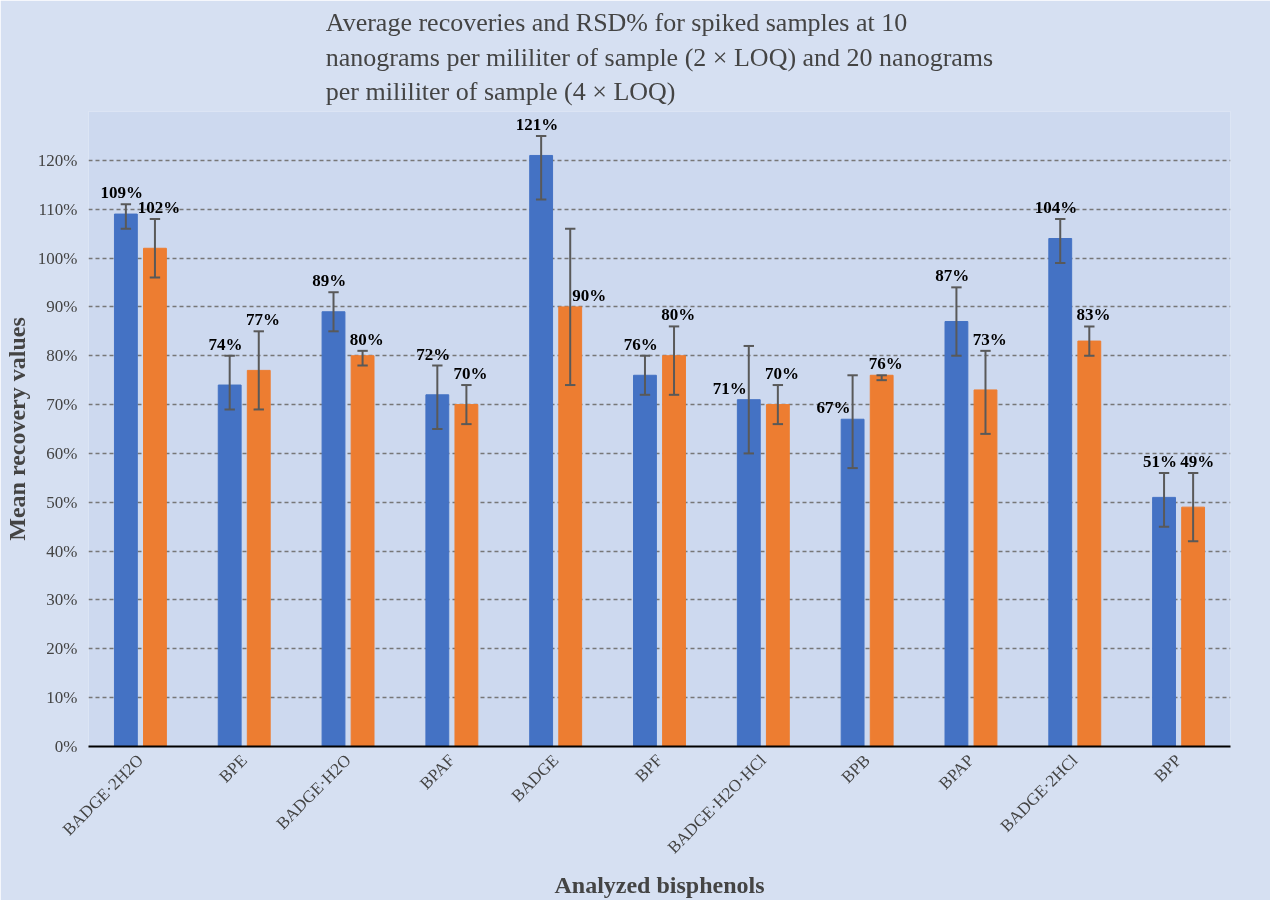 This screenshot has height=909, width=1276. I want to click on x-tick-label: BPB, so click(855, 768).